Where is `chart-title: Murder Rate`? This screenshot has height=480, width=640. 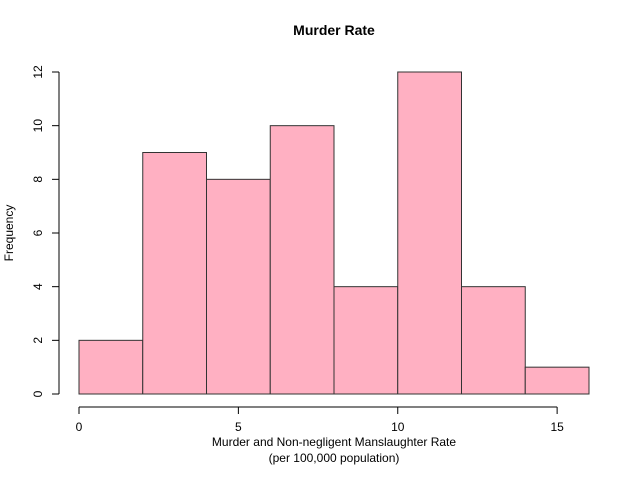
chart-title: Murder Rate is located at coordinates (334, 30).